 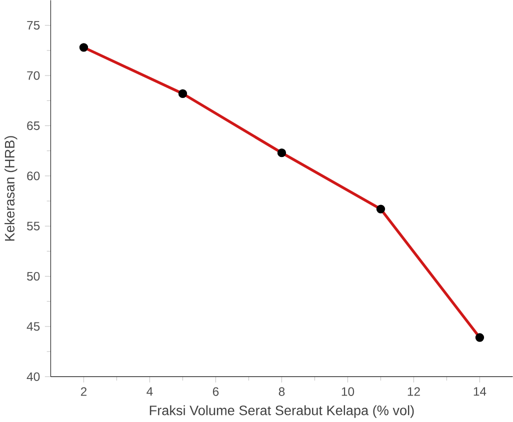 I want to click on y-tick-label: 70, so click(x=33, y=75).